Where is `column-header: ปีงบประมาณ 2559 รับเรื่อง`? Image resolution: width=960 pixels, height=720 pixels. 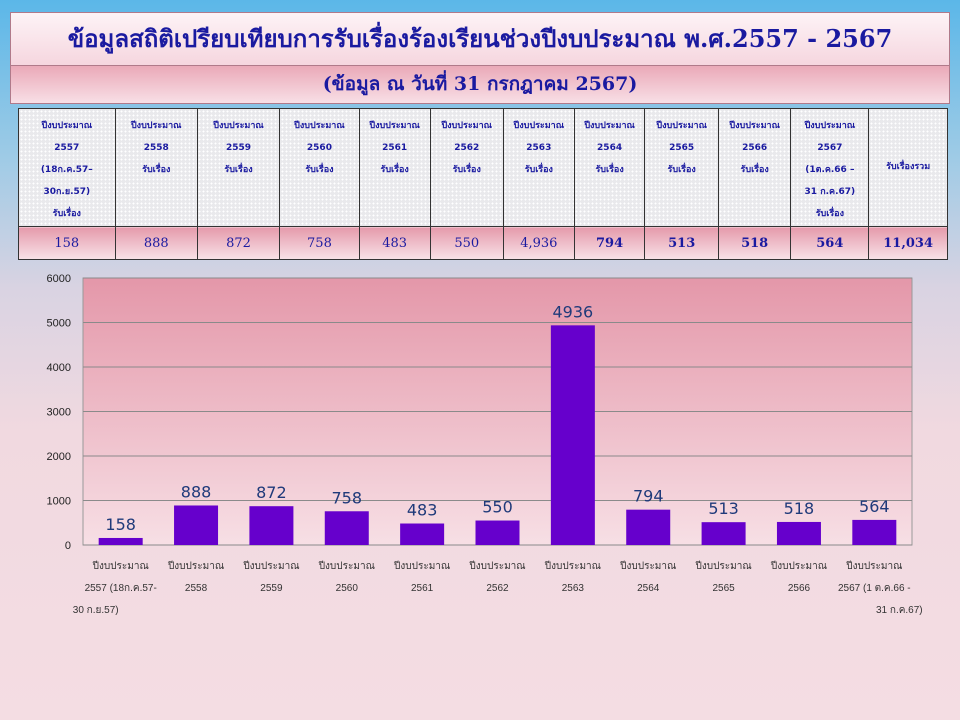
column-header: ปีงบประมาณ 2559 รับเรื่อง is located at coordinates (238, 167).